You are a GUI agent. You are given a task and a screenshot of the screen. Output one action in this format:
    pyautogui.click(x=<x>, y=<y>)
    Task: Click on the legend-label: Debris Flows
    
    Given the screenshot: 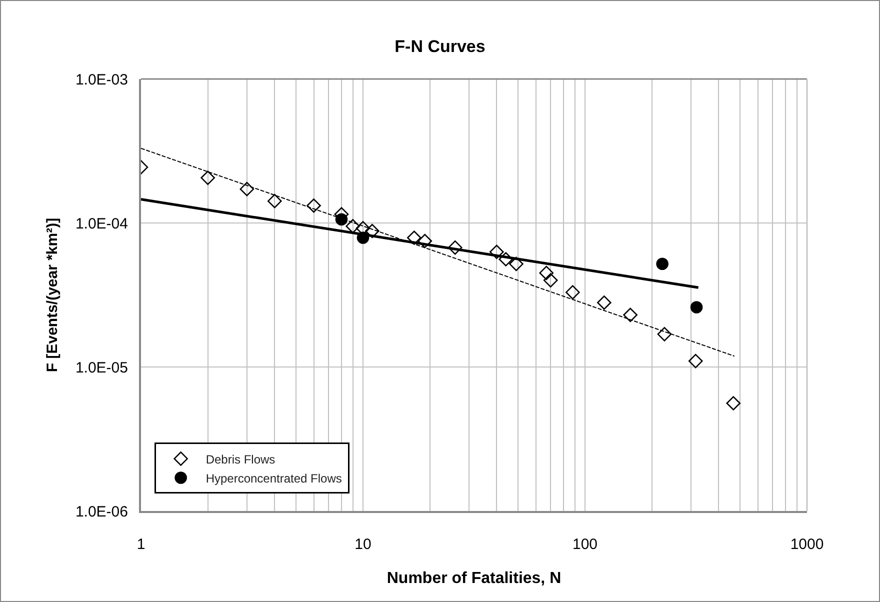 What is the action you would take?
    pyautogui.click(x=241, y=459)
    